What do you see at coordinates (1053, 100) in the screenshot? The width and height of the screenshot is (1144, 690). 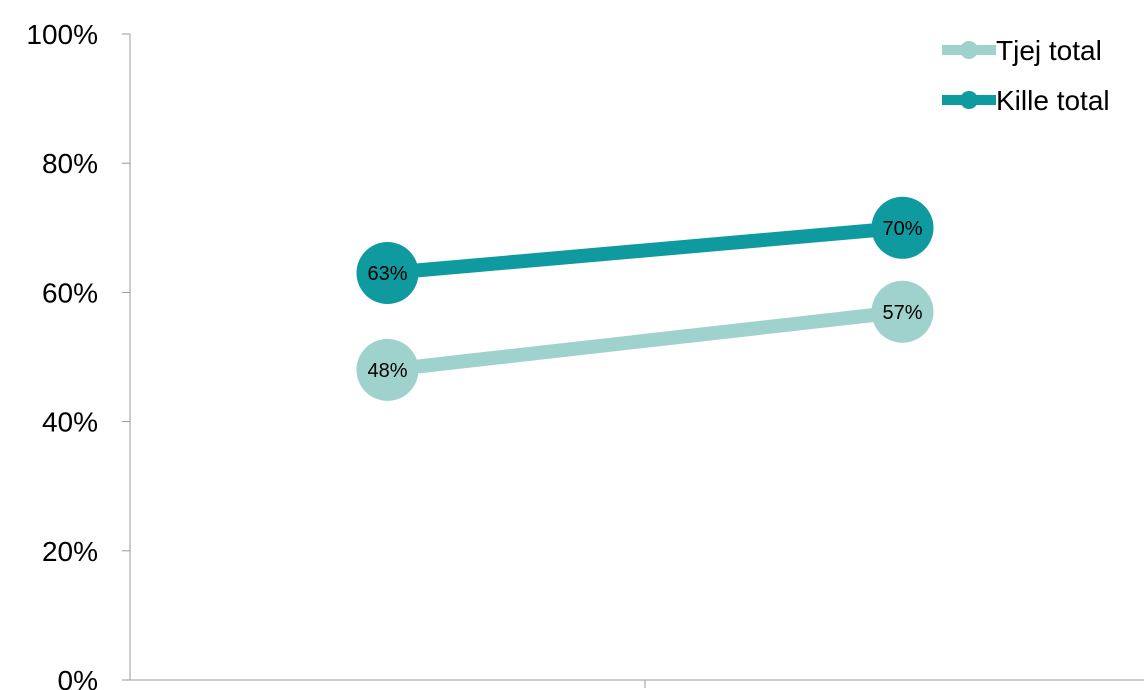 I see `legend-label: Kille total` at bounding box center [1053, 100].